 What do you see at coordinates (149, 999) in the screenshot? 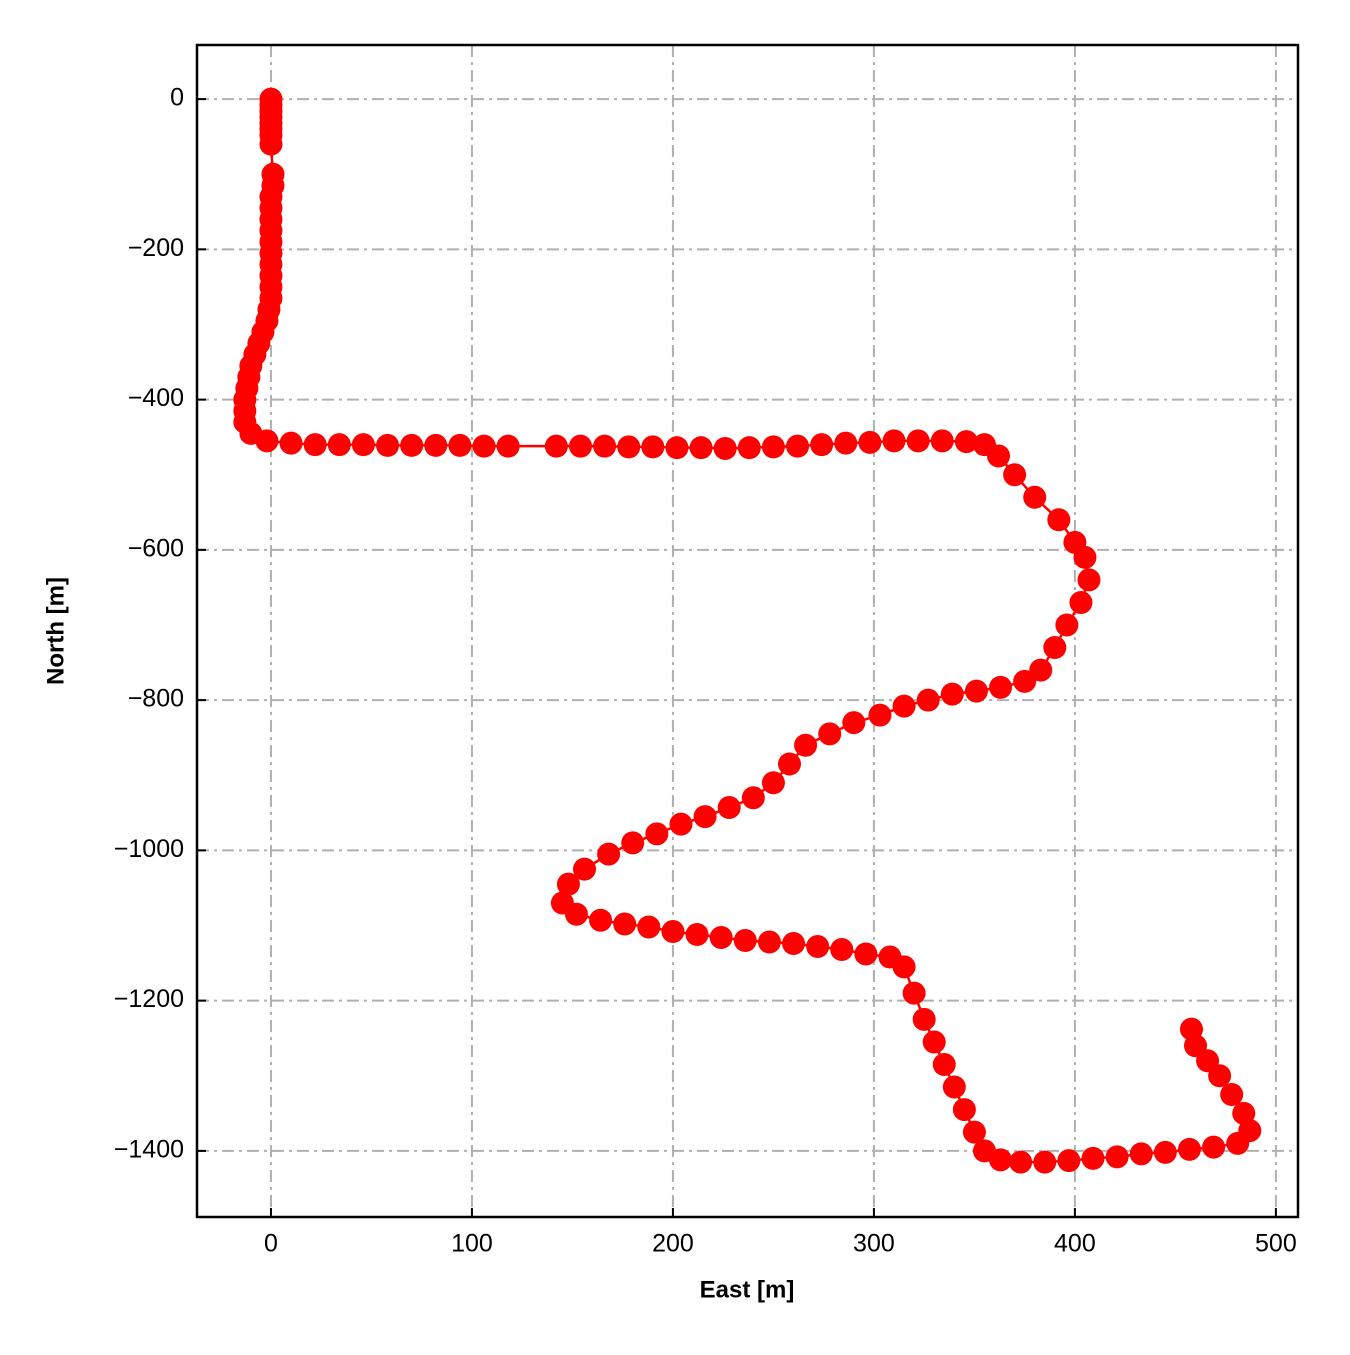
I see `y-tick-label: −1200` at bounding box center [149, 999].